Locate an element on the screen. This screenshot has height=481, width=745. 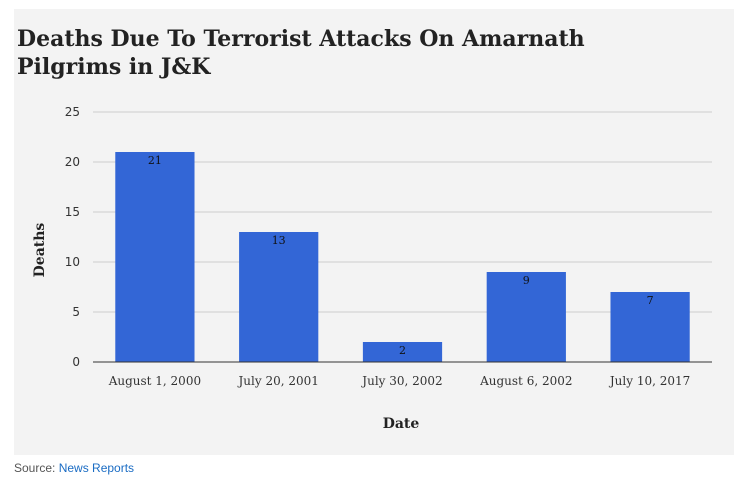
y-tick-label: 0 is located at coordinates (76, 362).